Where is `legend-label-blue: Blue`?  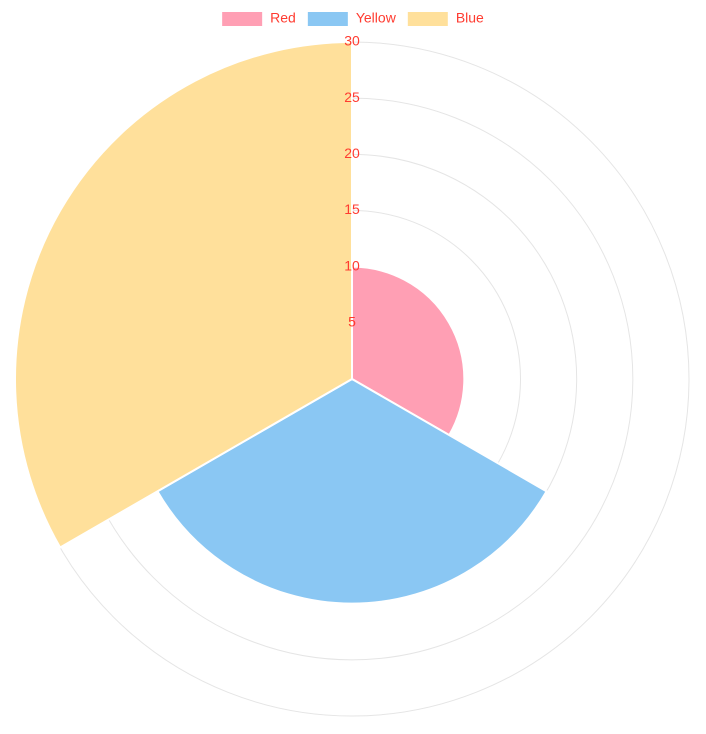
legend-label-blue: Blue is located at coordinates (470, 18).